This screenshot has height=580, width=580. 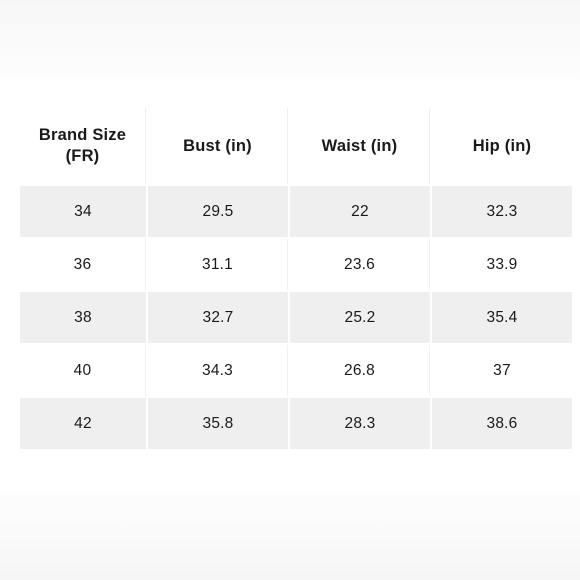 I want to click on cell-bust: 31.1, so click(x=218, y=264).